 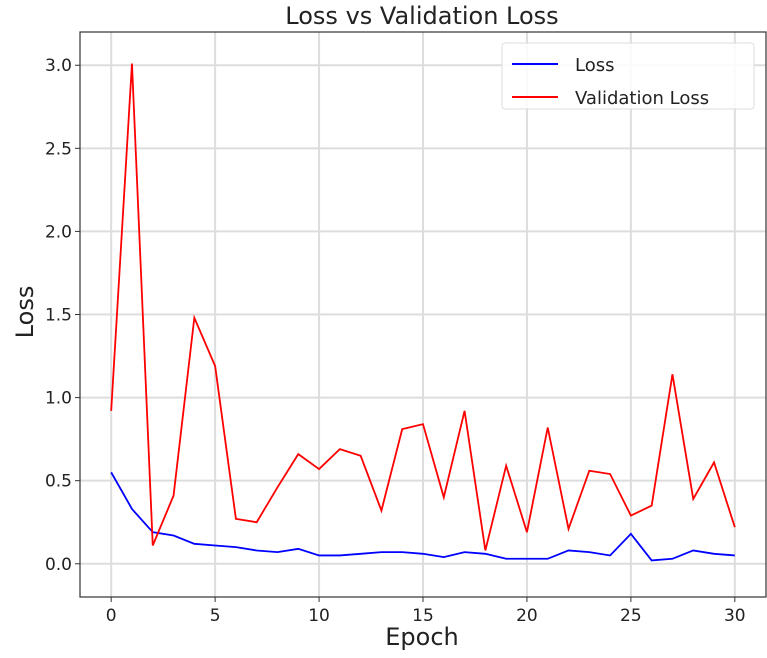 I want to click on legend-label-loss: Loss, so click(x=594, y=65).